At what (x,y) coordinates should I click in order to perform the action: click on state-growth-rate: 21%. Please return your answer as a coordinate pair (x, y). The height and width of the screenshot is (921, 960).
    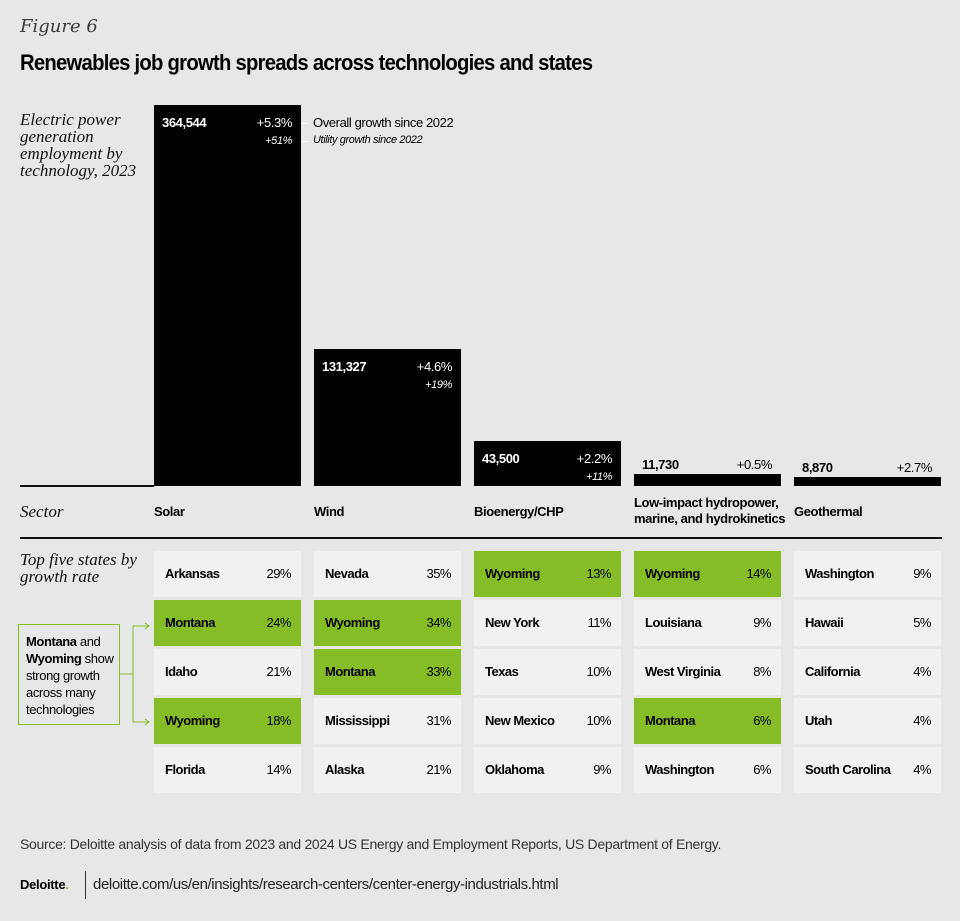
    Looking at the image, I should click on (438, 769).